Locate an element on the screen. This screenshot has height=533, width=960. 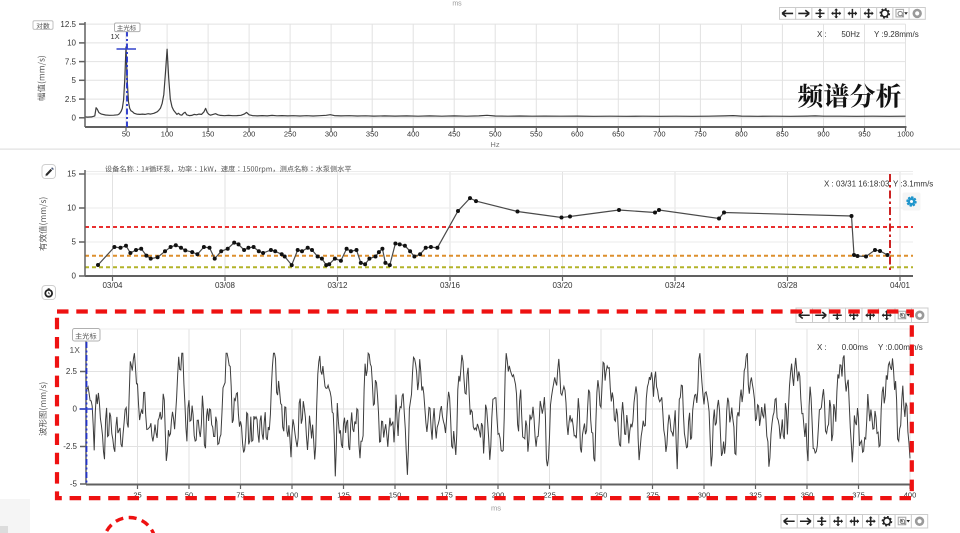
svg-text: 50Hz is located at coordinates (850, 34).